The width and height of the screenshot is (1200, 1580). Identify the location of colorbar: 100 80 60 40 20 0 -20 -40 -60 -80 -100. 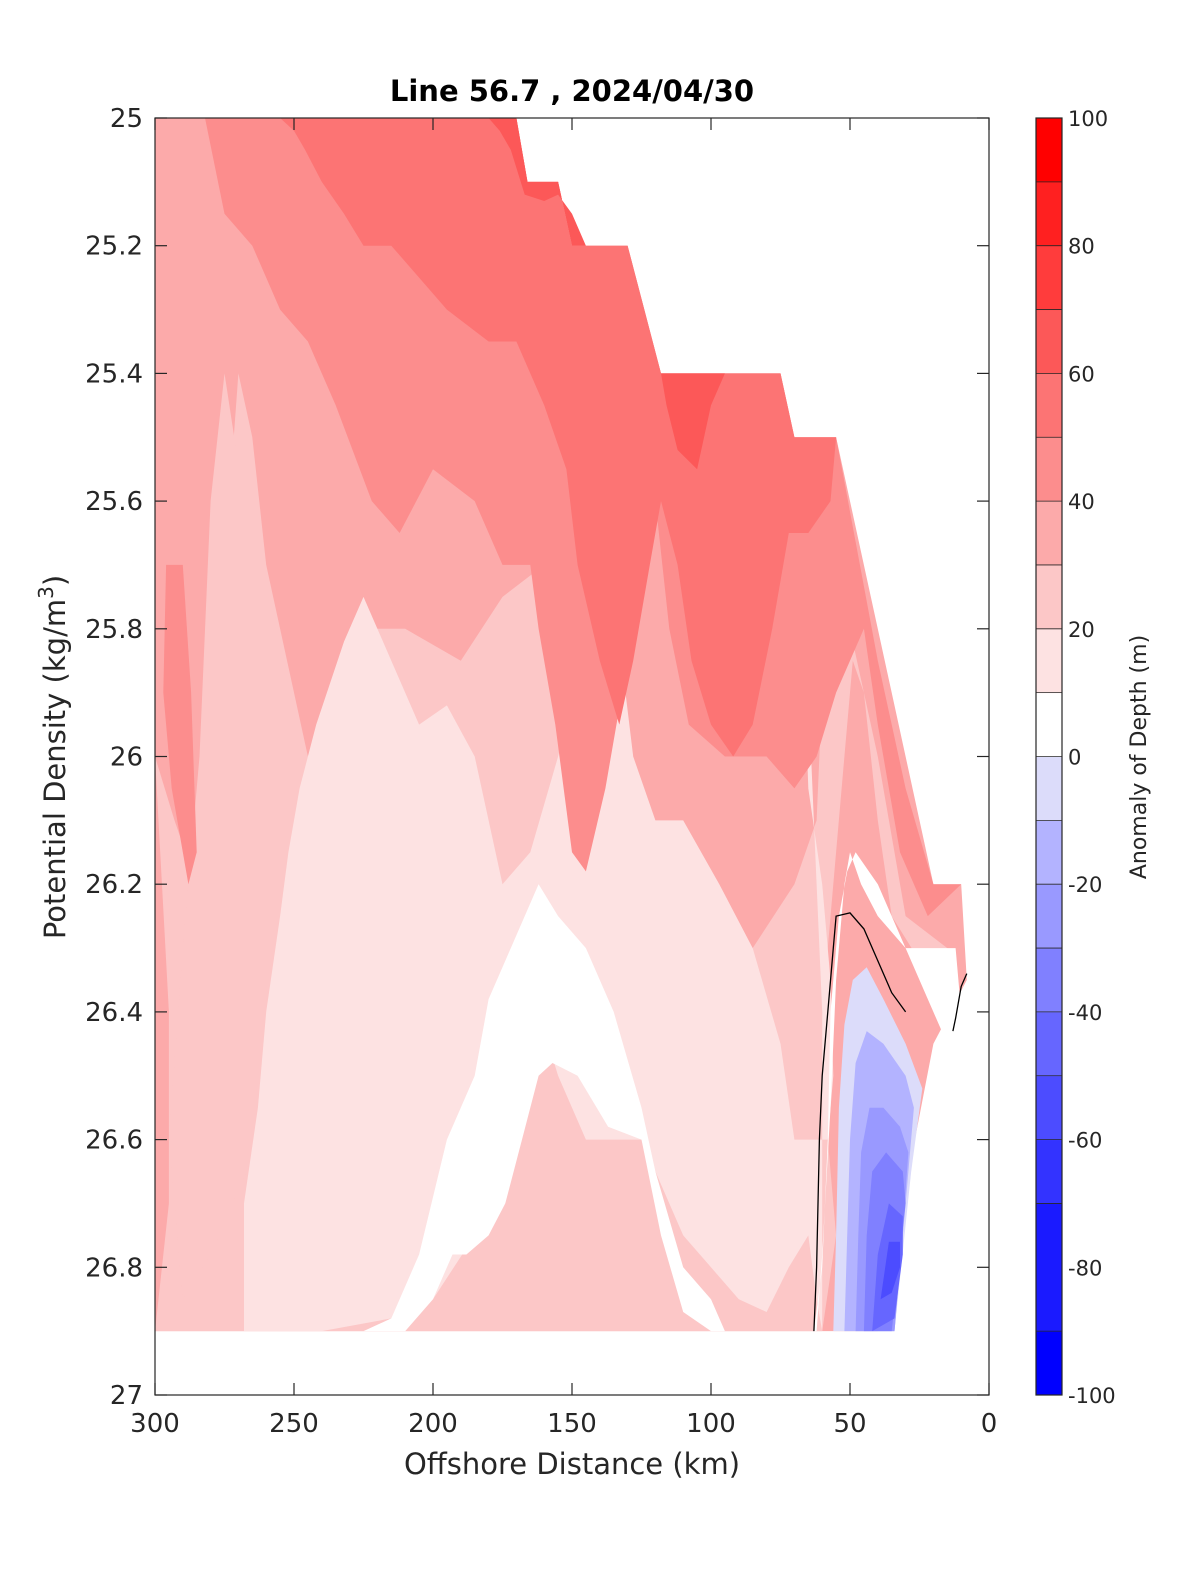
(1075, 757).